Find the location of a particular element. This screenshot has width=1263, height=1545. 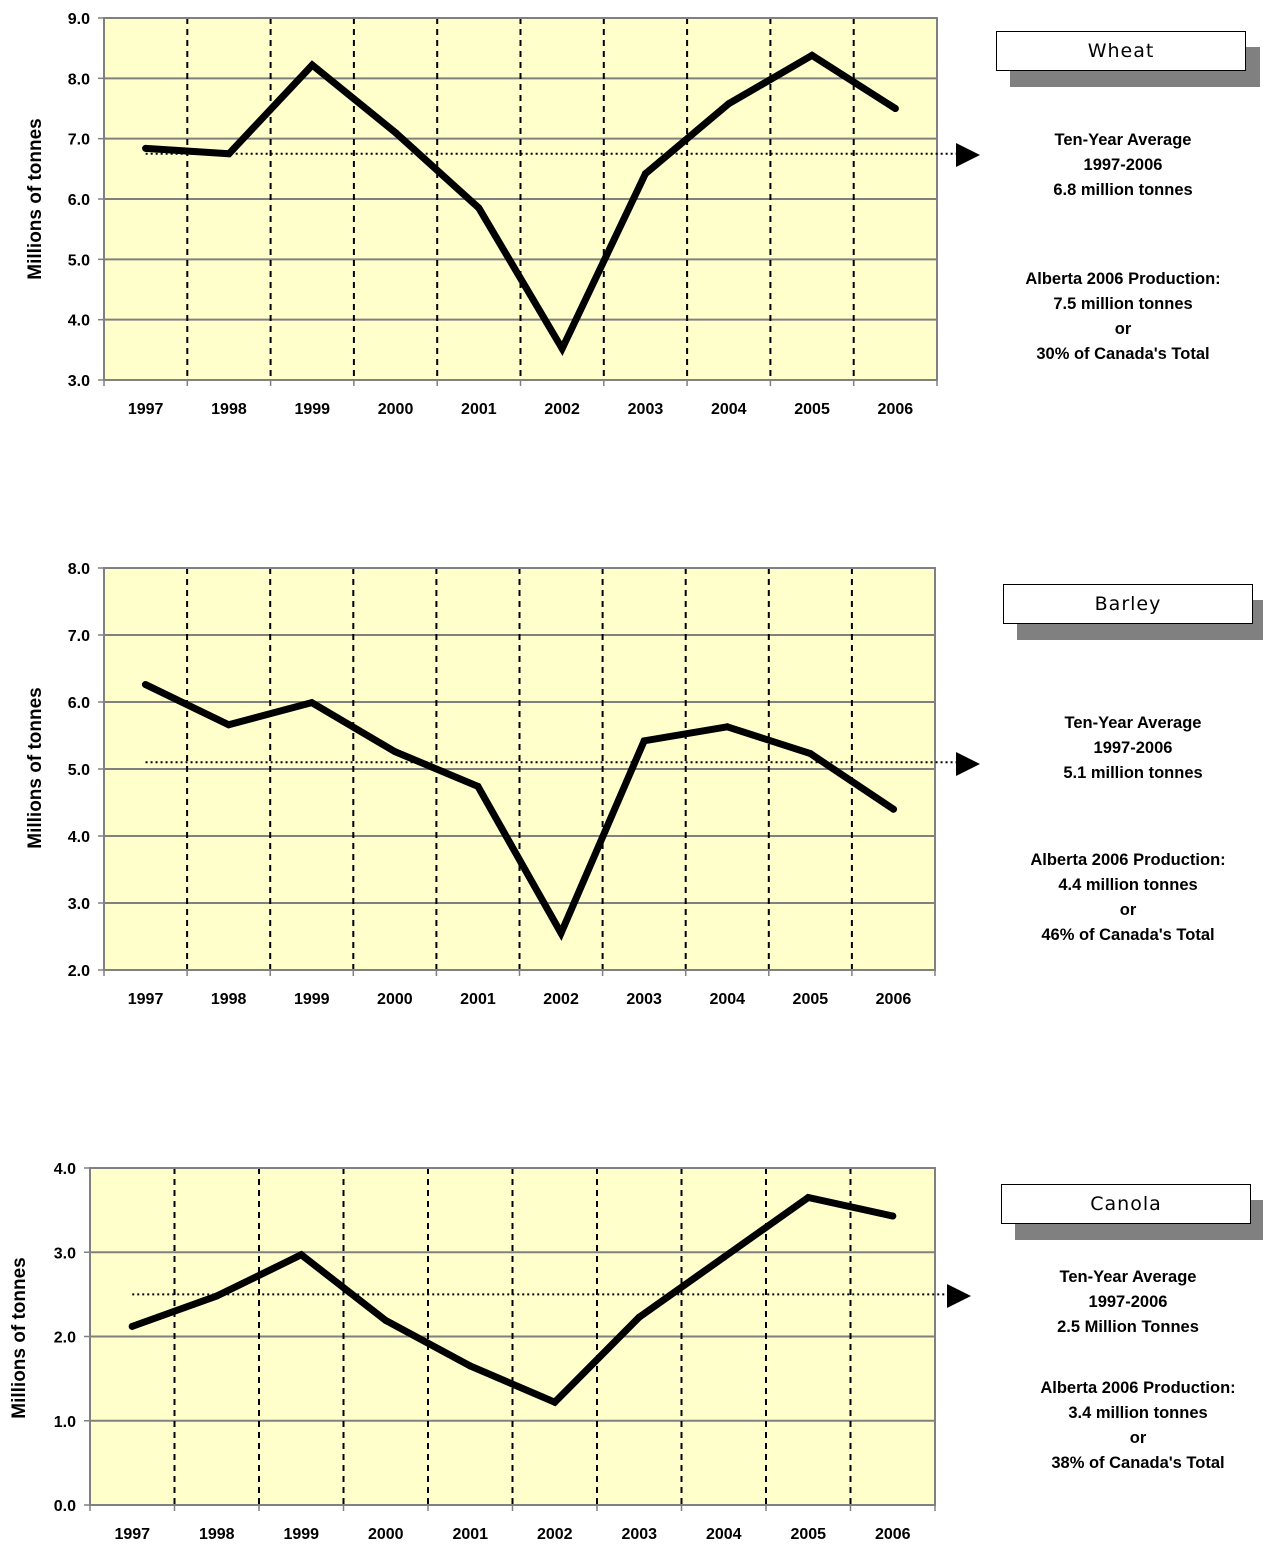

wheat-x-tick-label: 2001 is located at coordinates (479, 409).